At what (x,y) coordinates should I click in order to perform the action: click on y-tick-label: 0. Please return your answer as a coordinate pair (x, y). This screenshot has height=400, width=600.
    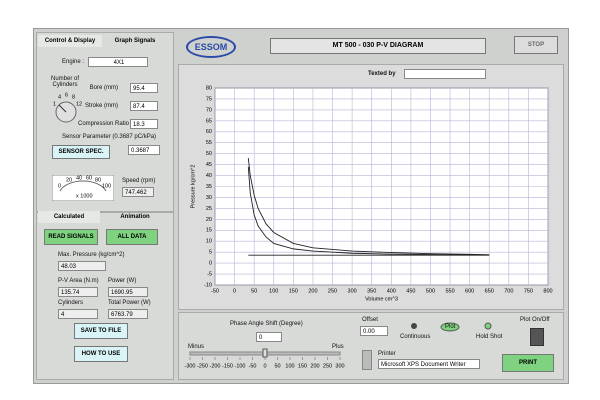
    Looking at the image, I should click on (210, 264).